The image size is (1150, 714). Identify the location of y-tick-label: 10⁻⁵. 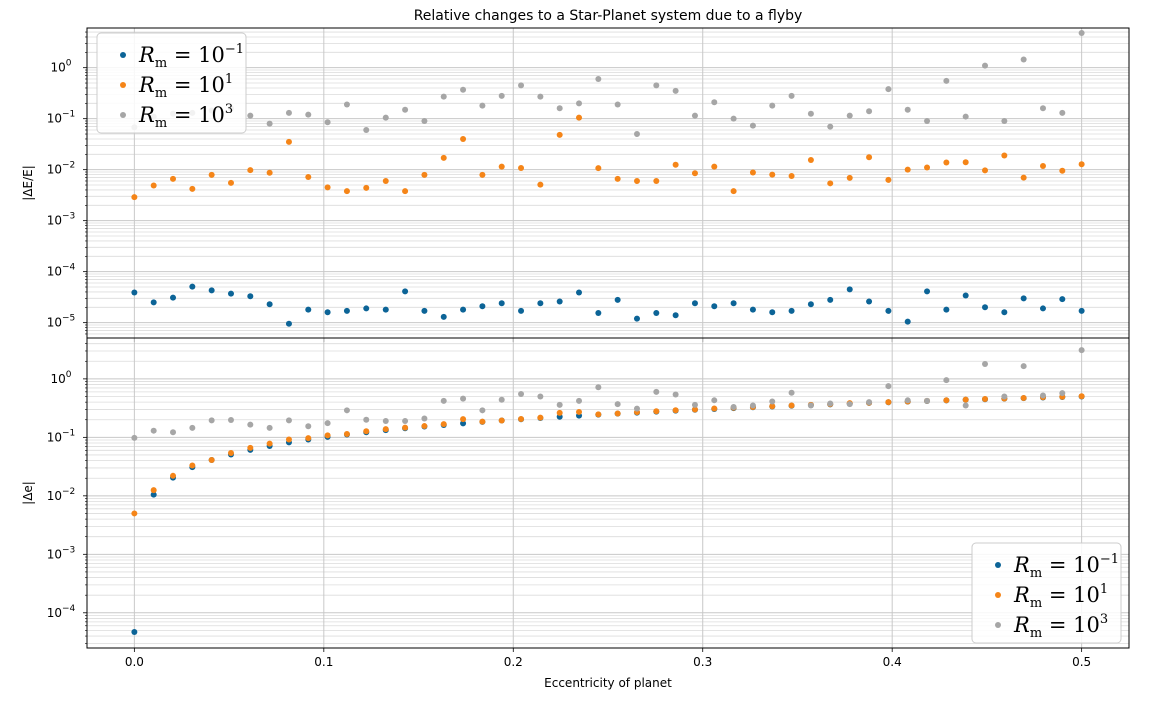
(61, 322).